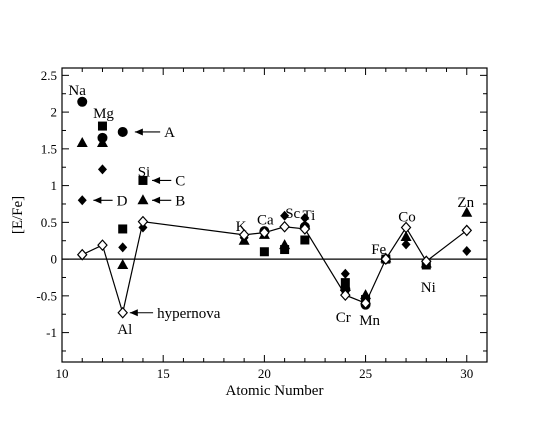 Image resolution: width=550 pixels, height=425 pixels. Describe the element at coordinates (265, 220) in the screenshot. I see `element-label: Ca` at that location.